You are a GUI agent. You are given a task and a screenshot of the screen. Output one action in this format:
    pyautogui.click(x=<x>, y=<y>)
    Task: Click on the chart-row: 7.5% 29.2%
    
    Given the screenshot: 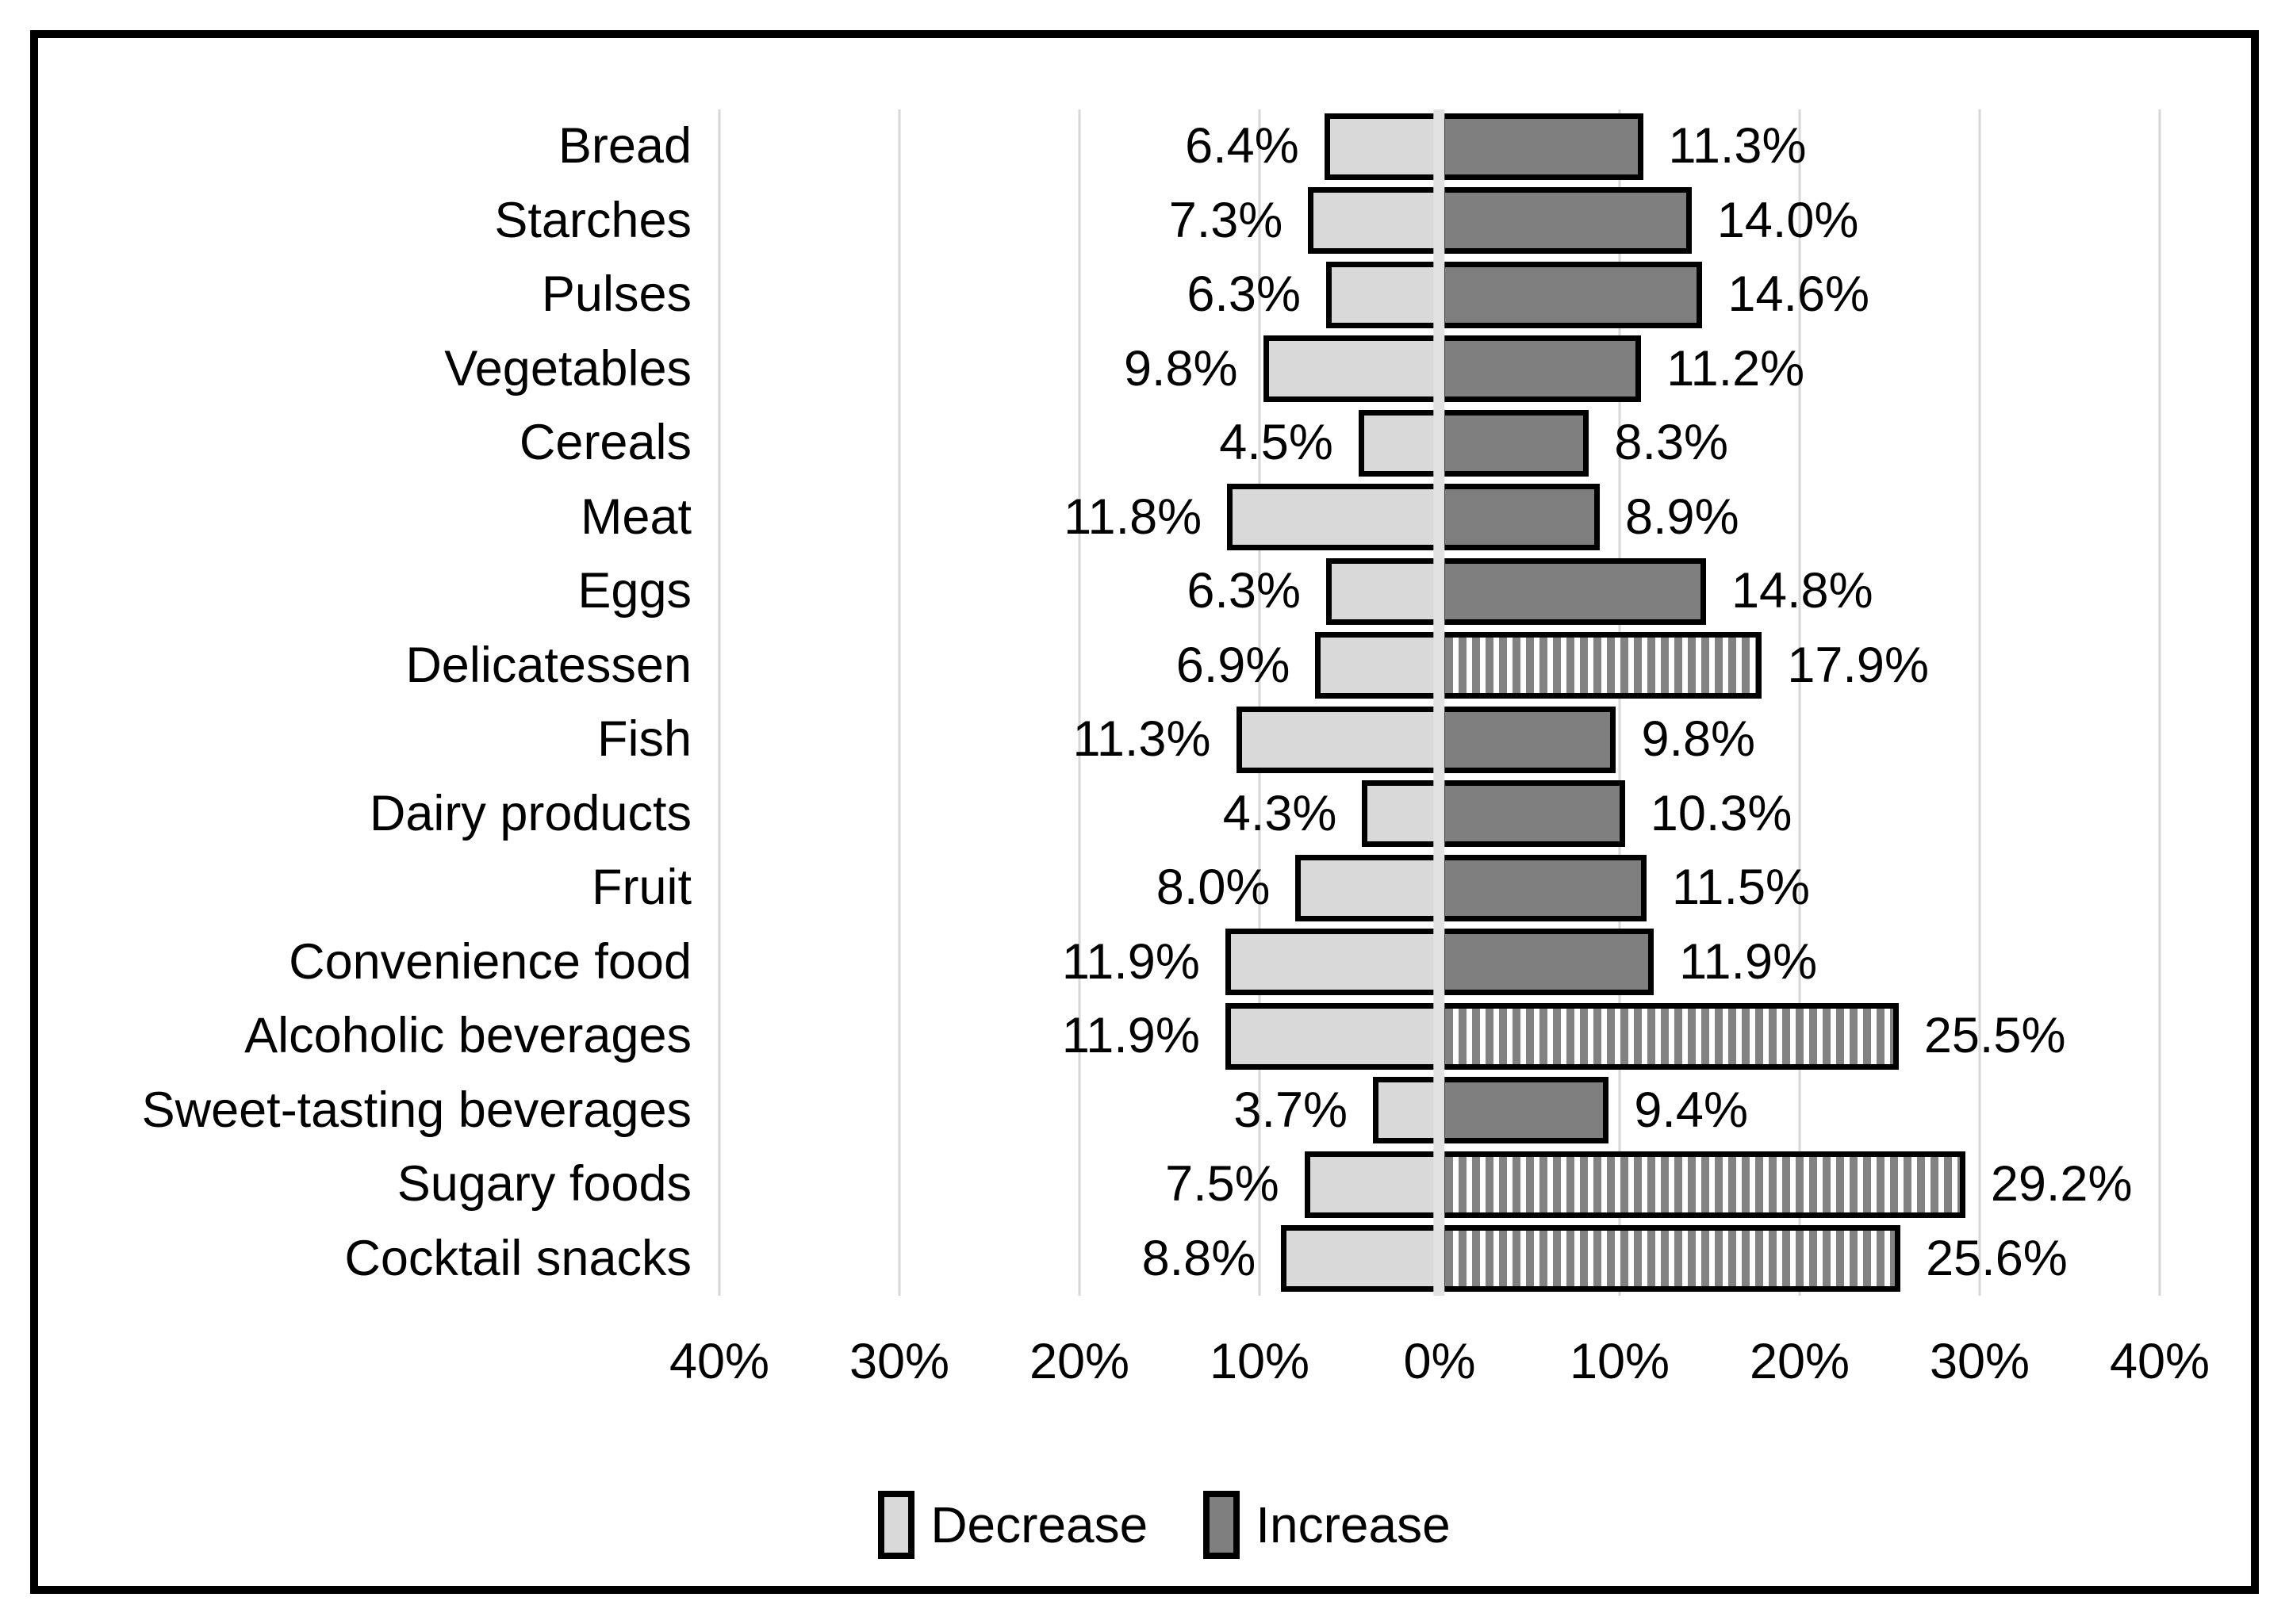 What is the action you would take?
    pyautogui.click(x=1439, y=1184)
    